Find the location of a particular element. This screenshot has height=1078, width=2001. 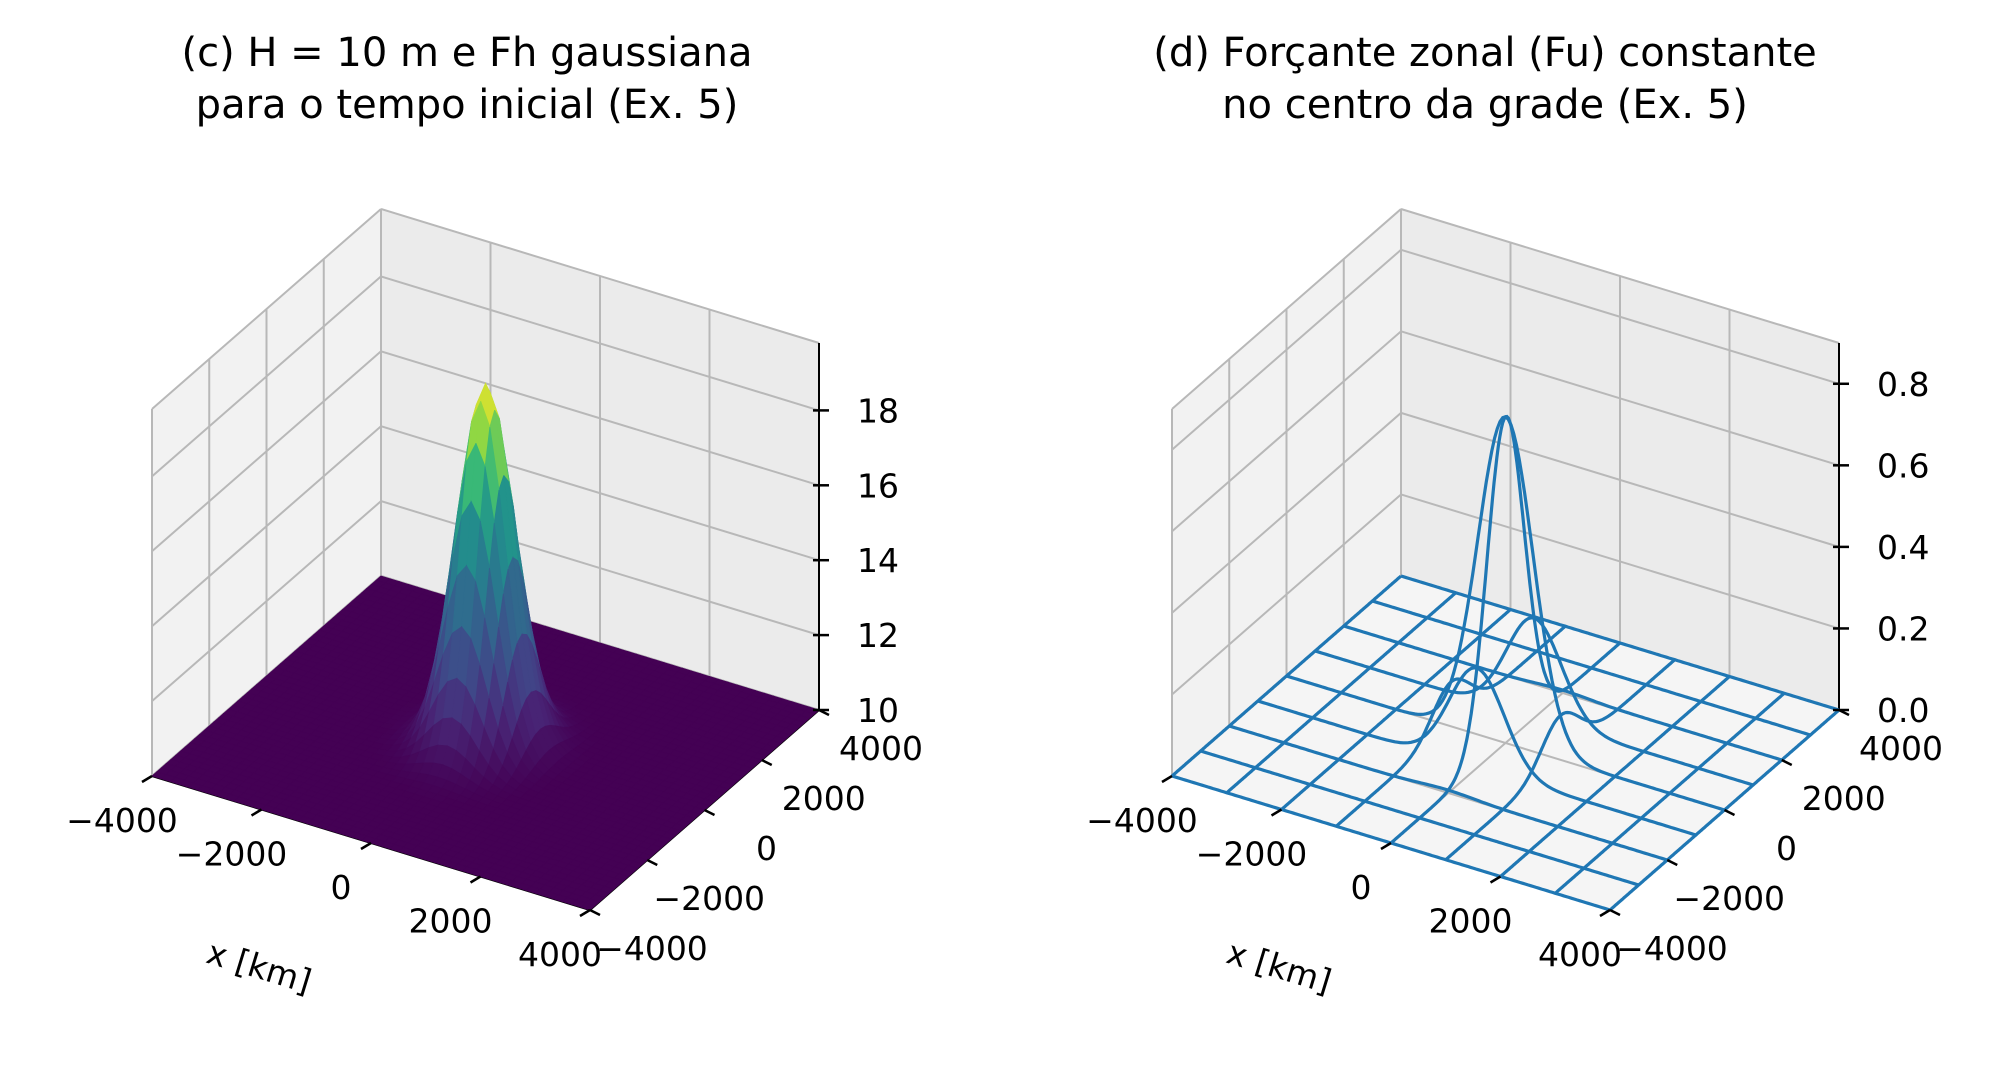

surface-patch is located at coordinates (588, 906).